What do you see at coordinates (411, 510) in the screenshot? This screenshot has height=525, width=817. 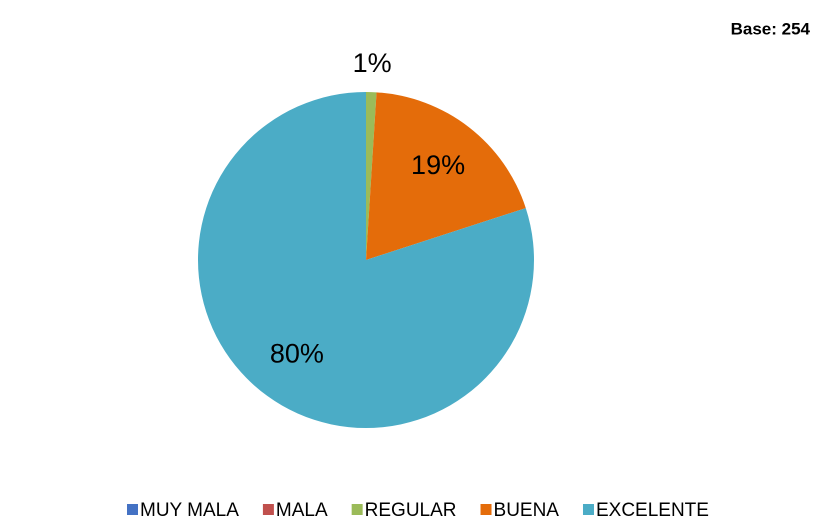 I see `legend-label: REGULAR` at bounding box center [411, 510].